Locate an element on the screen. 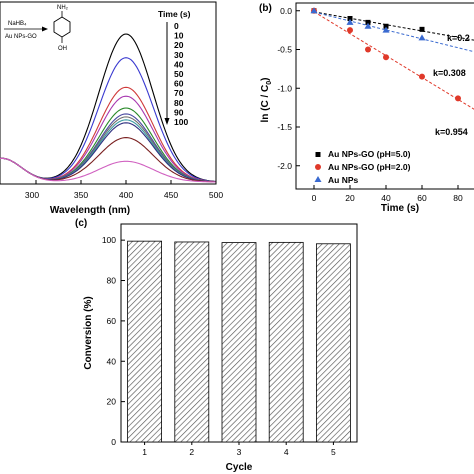  k-label-pH2: k=0.954 is located at coordinates (451, 132).